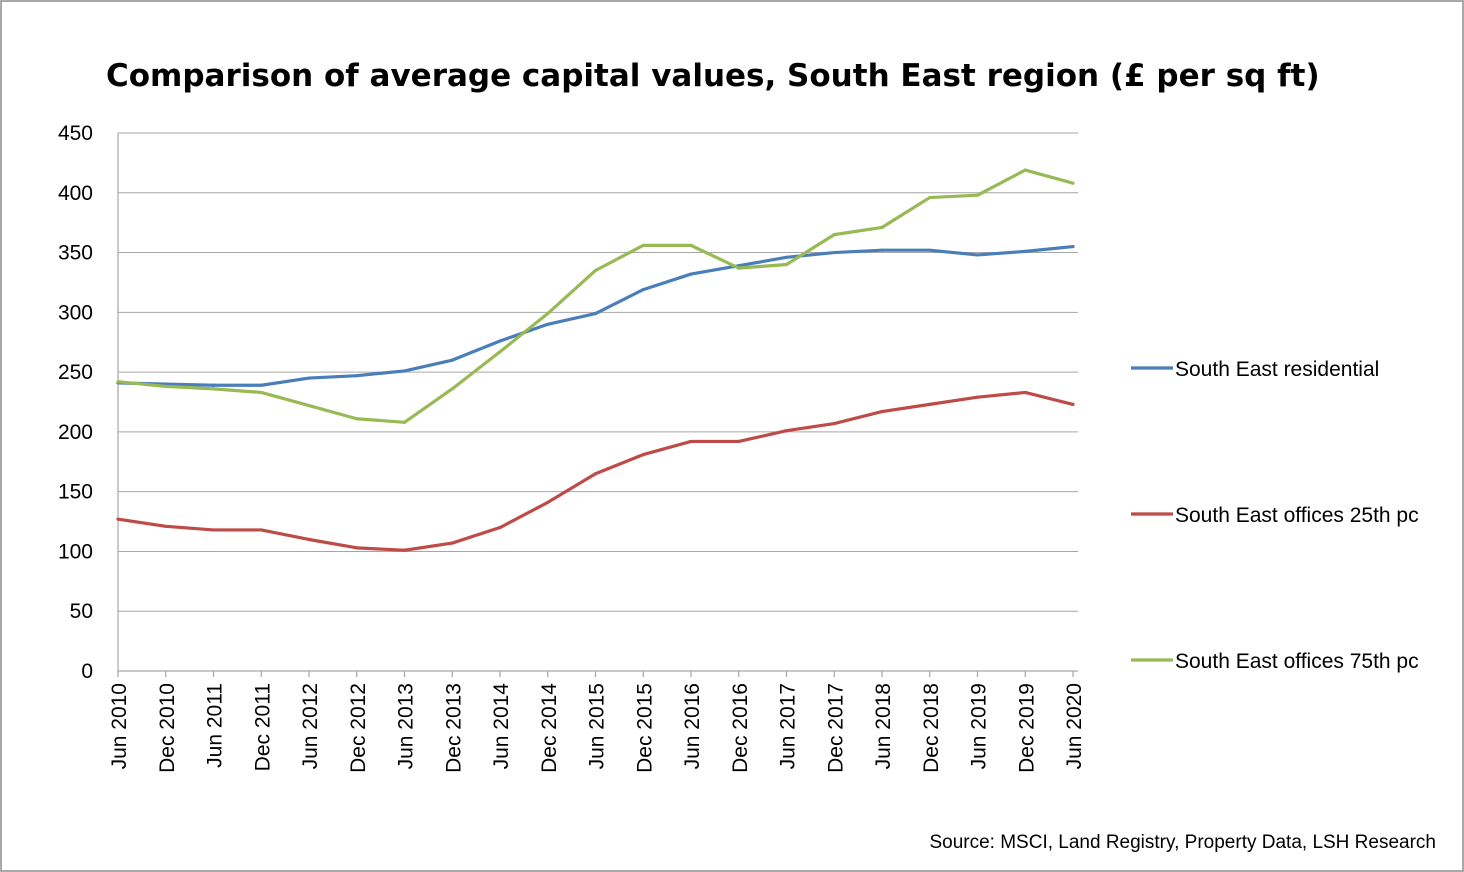 This screenshot has width=1464, height=872. I want to click on x-tick-label: Jun 2012, so click(310, 726).